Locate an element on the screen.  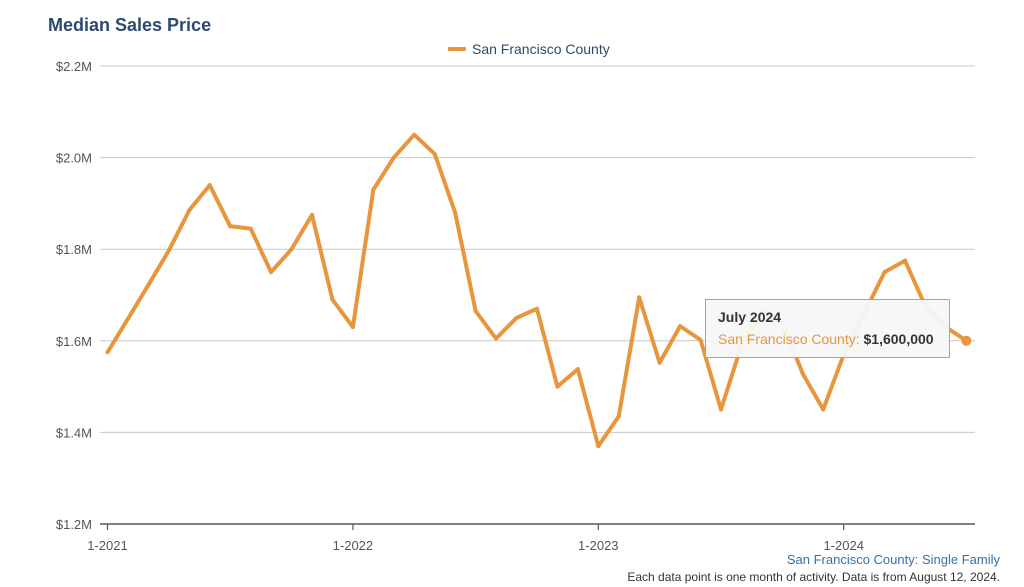
y-tick-label: $1.8M is located at coordinates (74, 249).